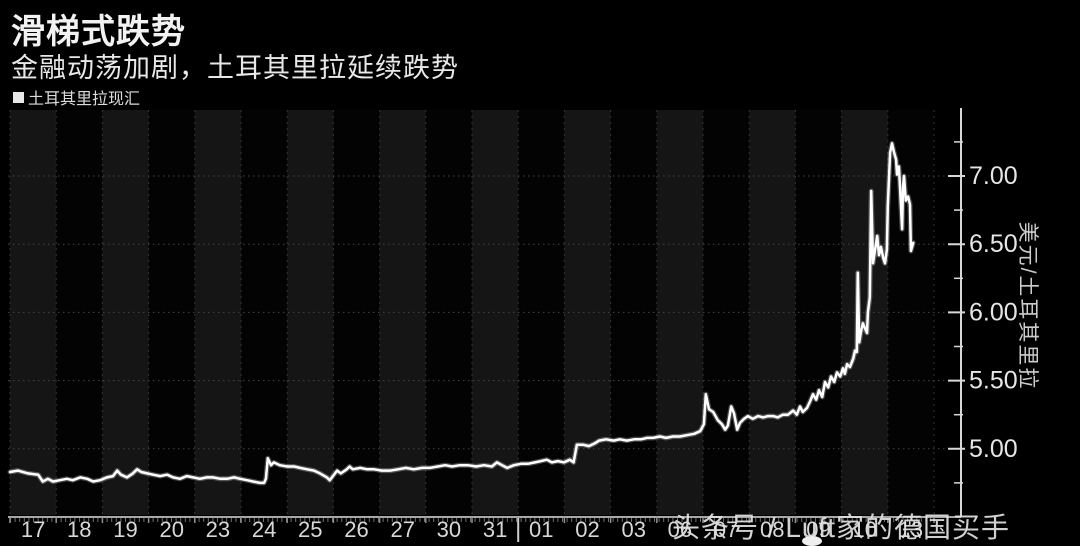 Image resolution: width=1080 pixels, height=546 pixels. What do you see at coordinates (495, 529) in the screenshot?
I see `x-tick-label: 31` at bounding box center [495, 529].